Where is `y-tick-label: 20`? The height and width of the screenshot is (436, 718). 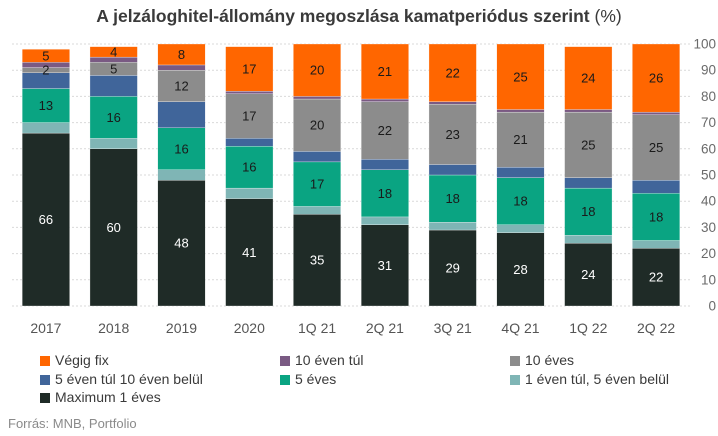
y-tick-label: 20 is located at coordinates (708, 253).